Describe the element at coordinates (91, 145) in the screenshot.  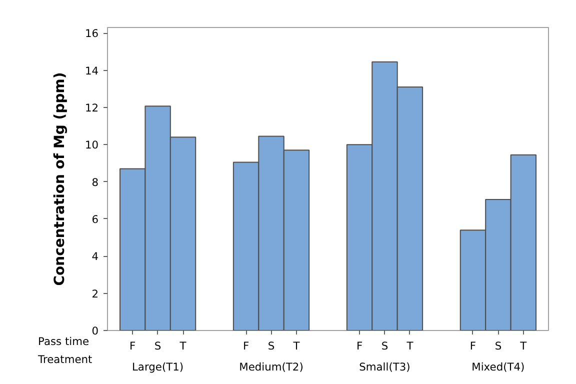
I see `y-tick-label: 10` at that location.